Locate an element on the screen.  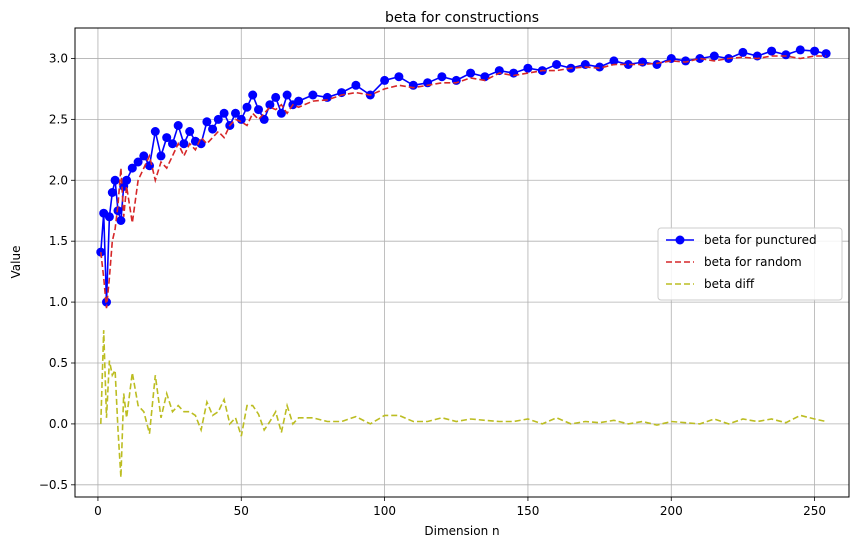
legend-label-diff: beta diff is located at coordinates (729, 284).